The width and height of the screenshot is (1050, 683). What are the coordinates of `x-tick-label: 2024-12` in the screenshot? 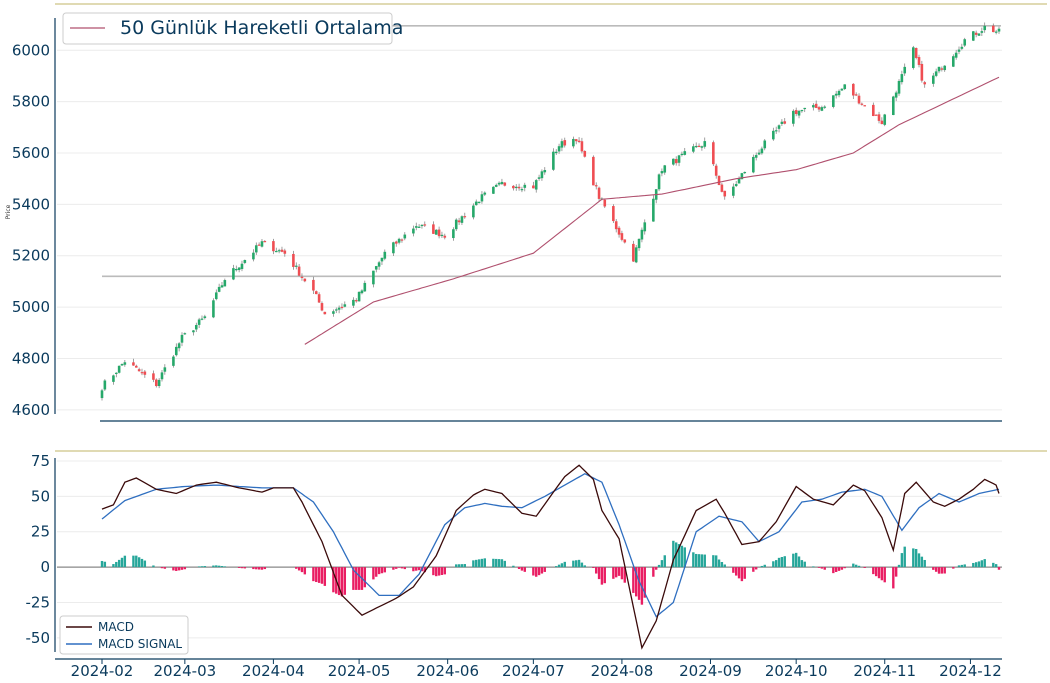 It's located at (970, 671).